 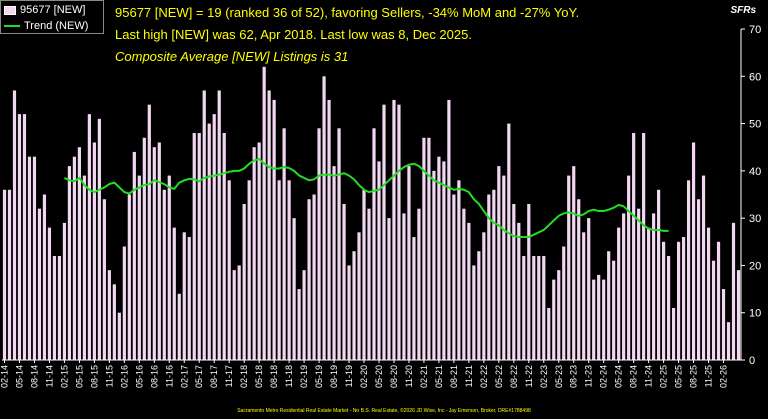 I want to click on unit-label: SFRs, so click(x=743, y=10).